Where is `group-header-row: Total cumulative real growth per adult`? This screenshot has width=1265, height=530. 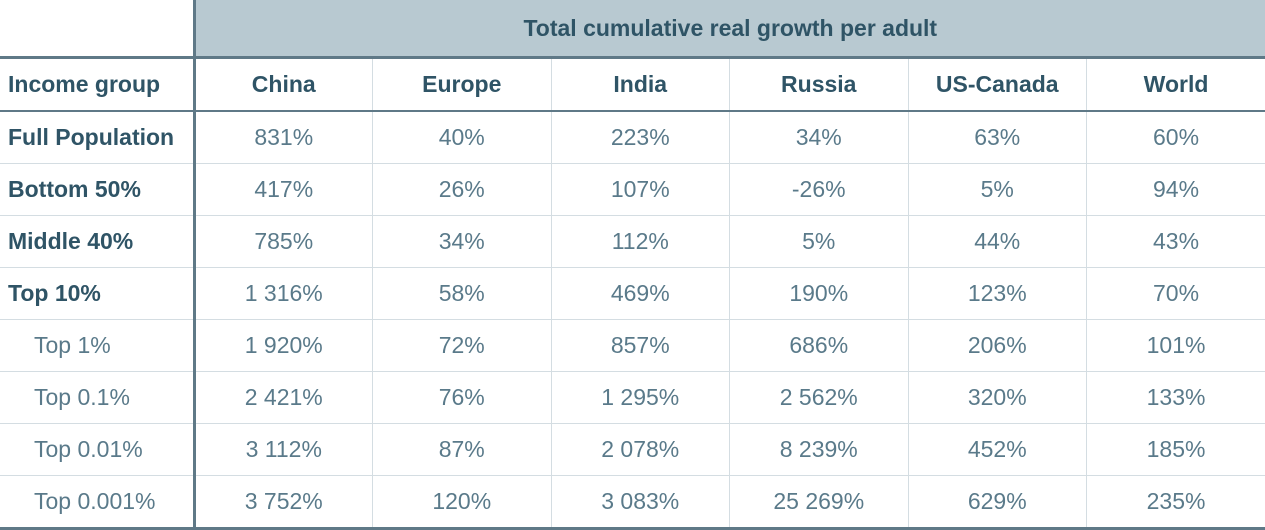 group-header-row: Total cumulative real growth per adult is located at coordinates (632, 29).